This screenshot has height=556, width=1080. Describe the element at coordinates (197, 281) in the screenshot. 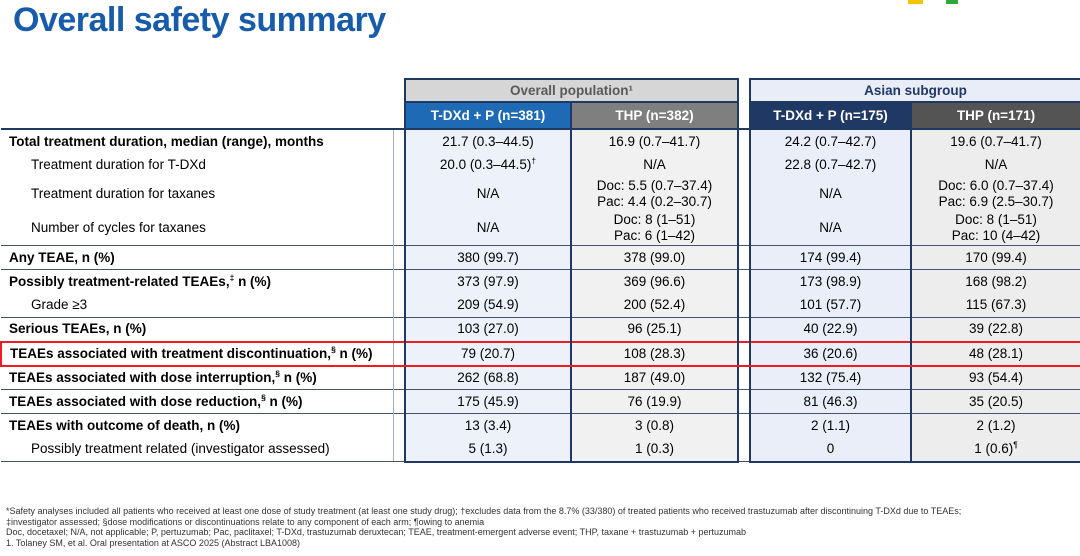

I see `row-label: Possibly treatment-related TEAEs,‡ n (%)` at that location.